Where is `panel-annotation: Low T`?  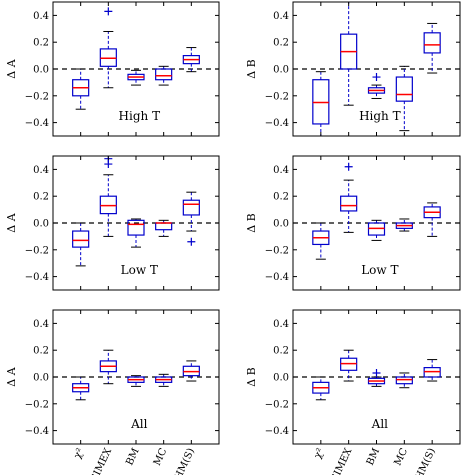
panel-annotation: Low T is located at coordinates (139, 270).